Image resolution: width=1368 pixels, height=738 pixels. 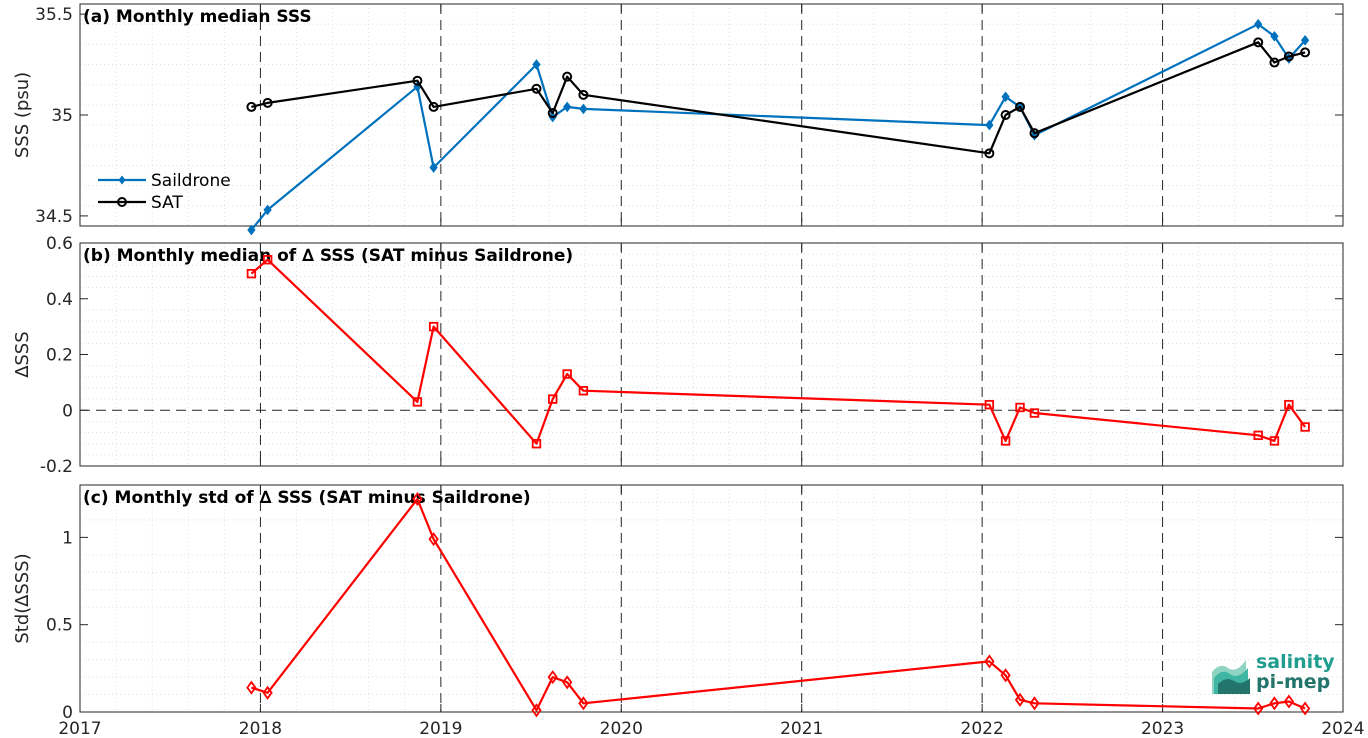 What do you see at coordinates (191, 181) in the screenshot?
I see `legend-label: Saildrone` at bounding box center [191, 181].